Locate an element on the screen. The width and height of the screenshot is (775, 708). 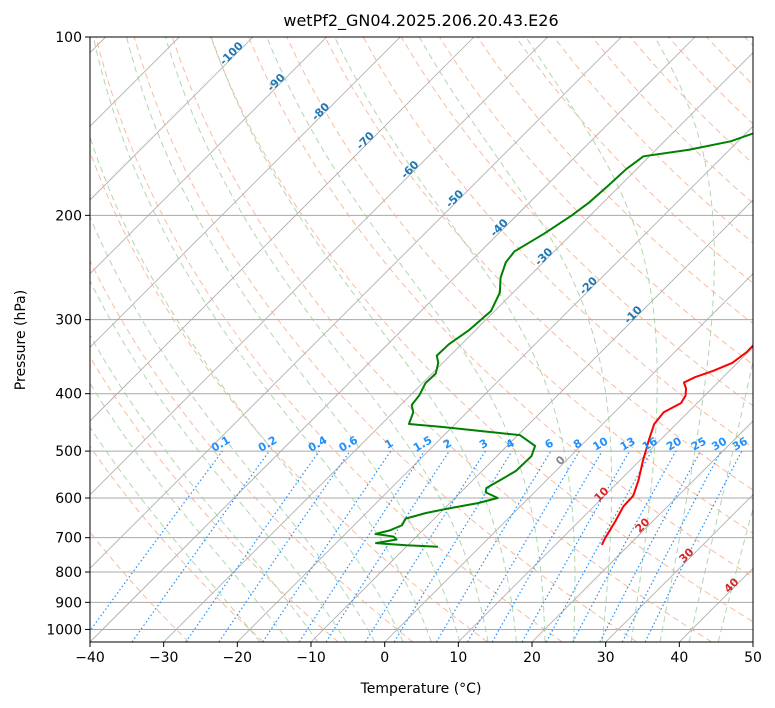
x-tick-label: −30 is located at coordinates (164, 658).